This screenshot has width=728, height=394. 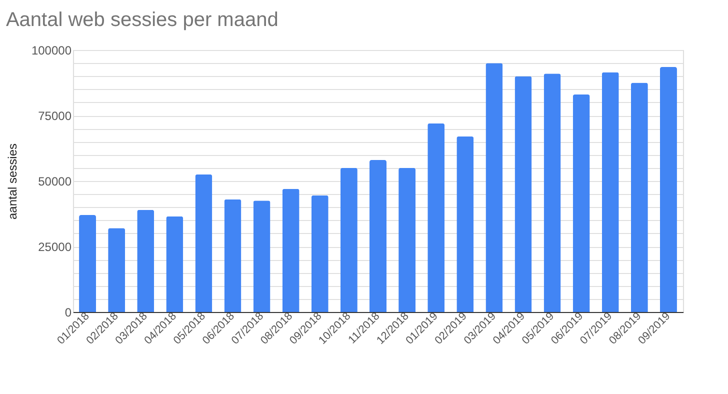 I want to click on y-tick-label: 25000, so click(x=55, y=247).